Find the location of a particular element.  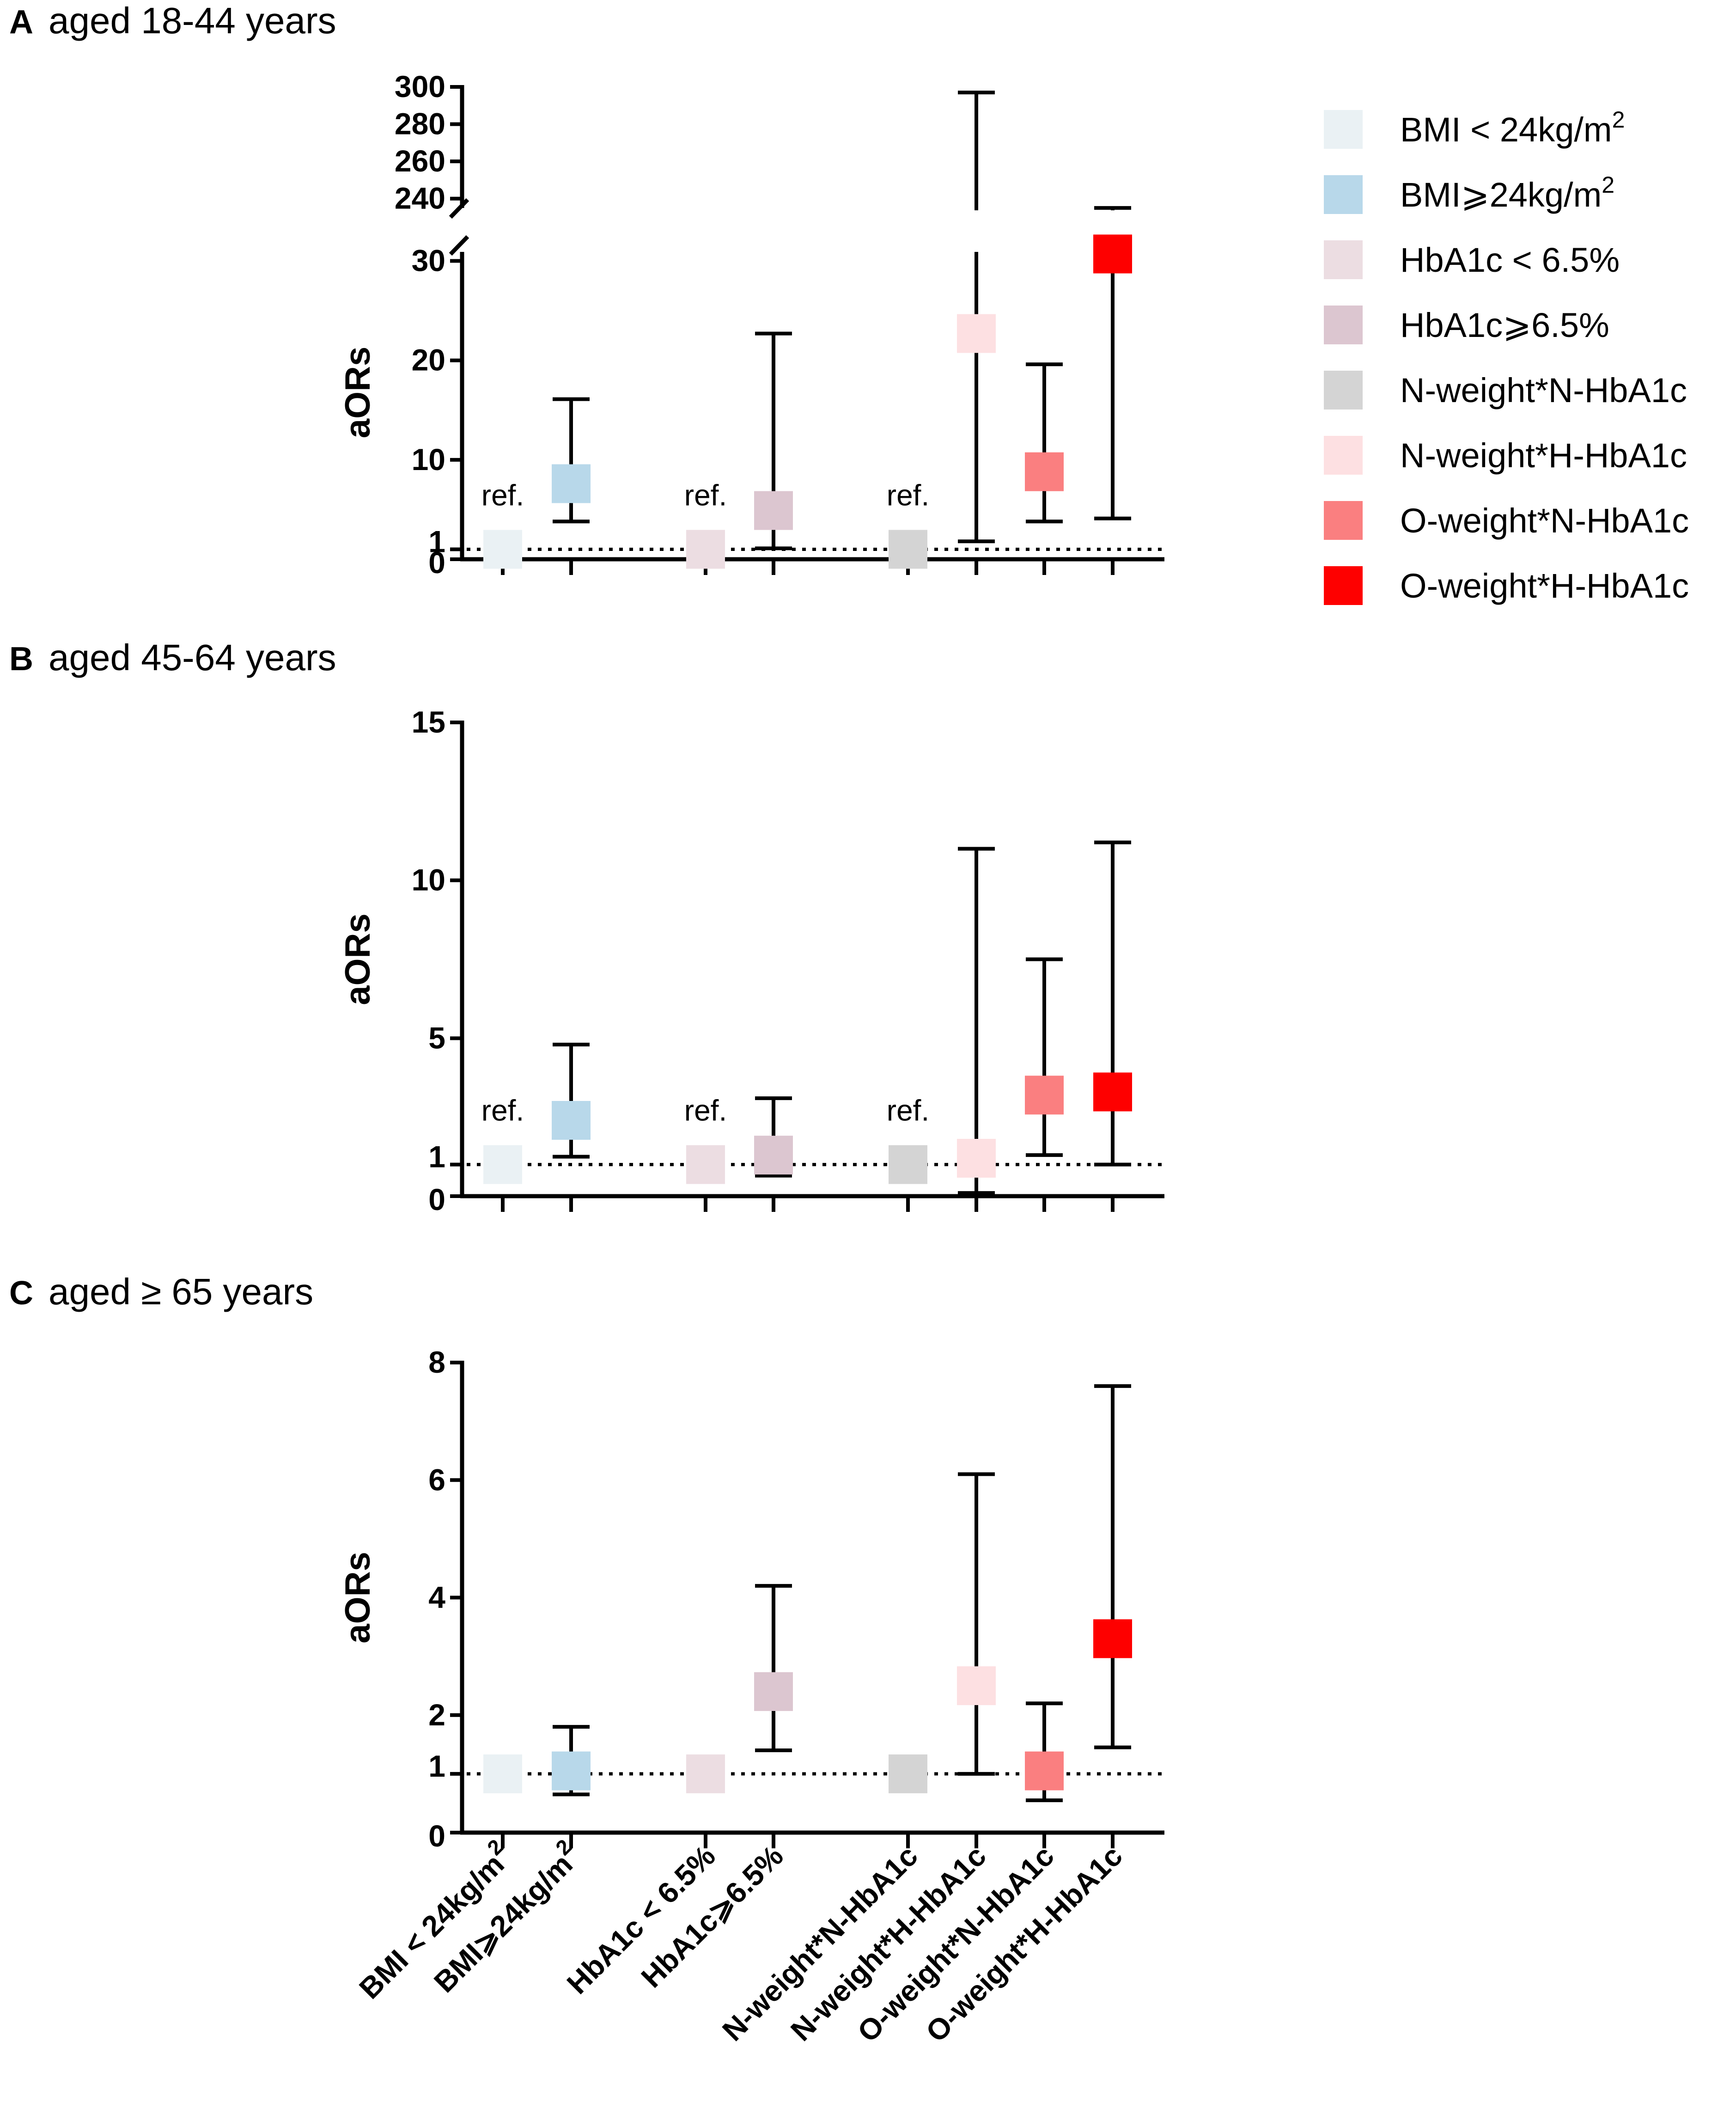

panel-letter-C: C is located at coordinates (21, 1293).